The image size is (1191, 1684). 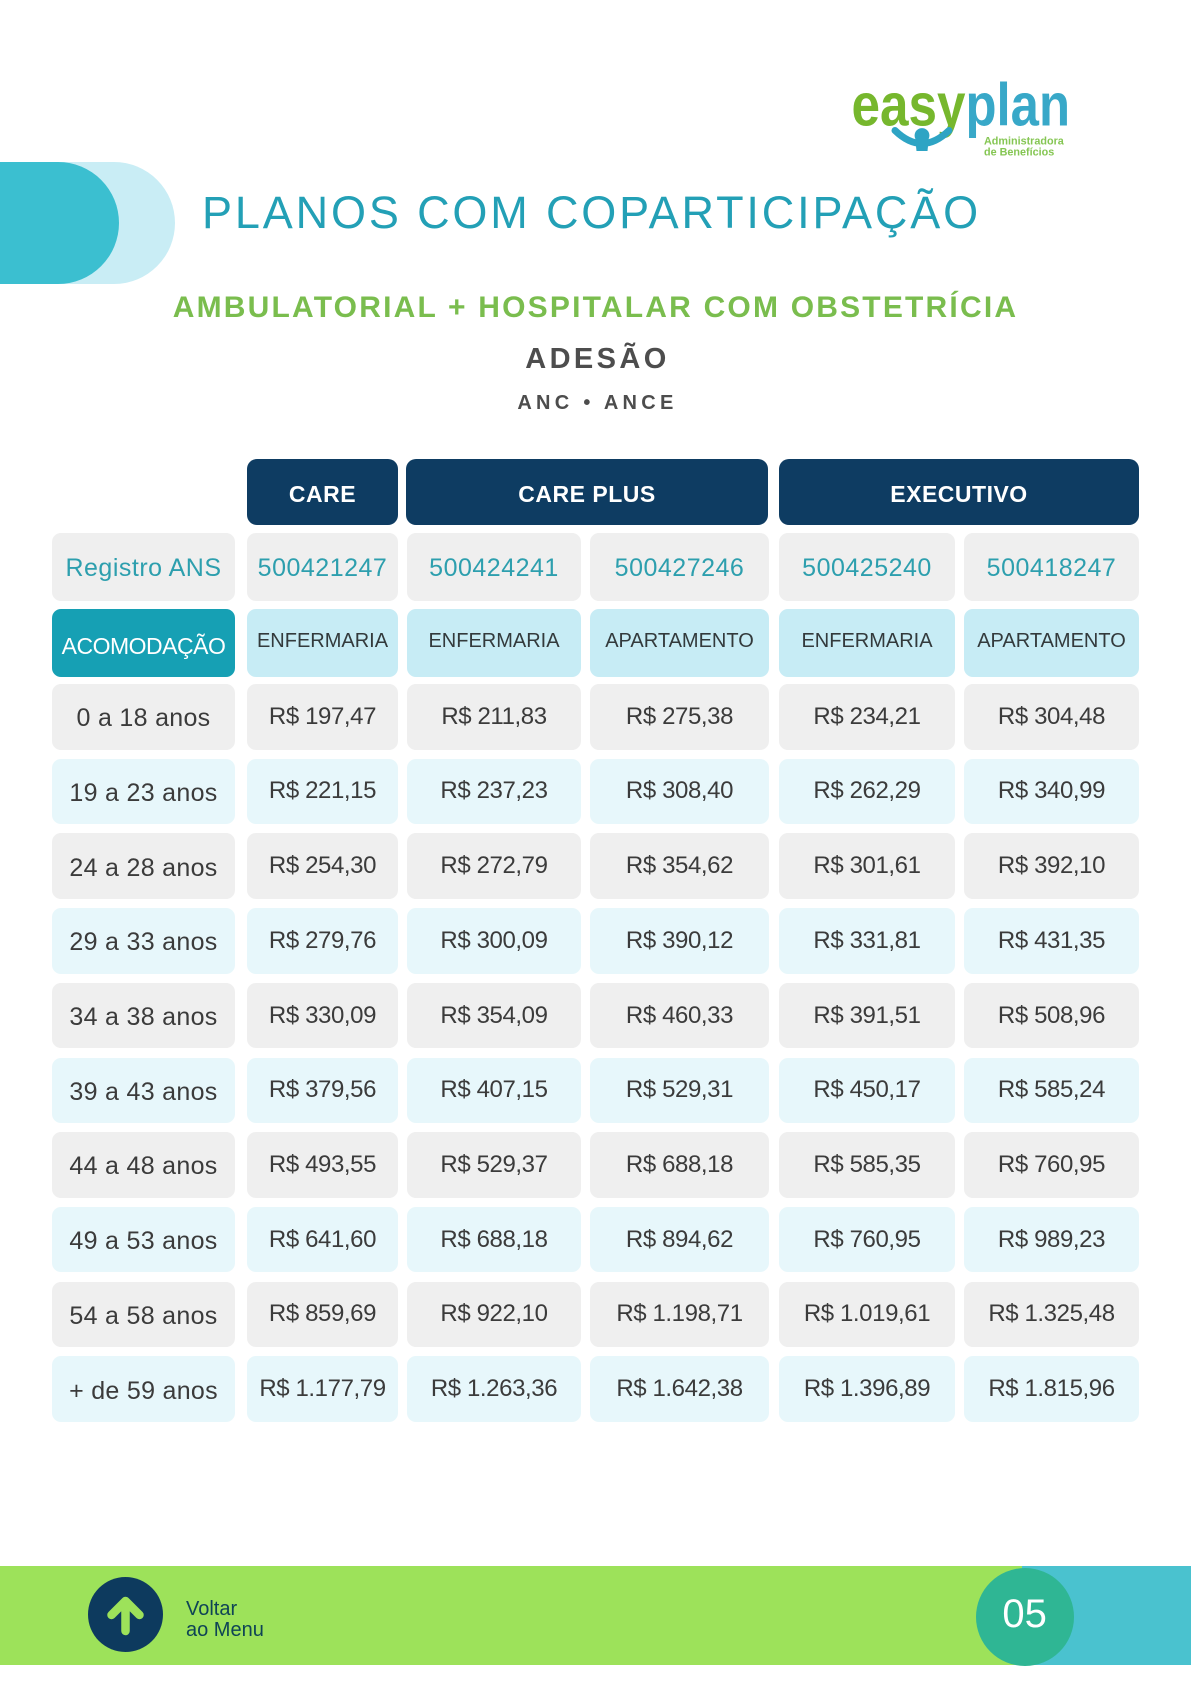 I want to click on svg-text: plan, so click(x=1018, y=107).